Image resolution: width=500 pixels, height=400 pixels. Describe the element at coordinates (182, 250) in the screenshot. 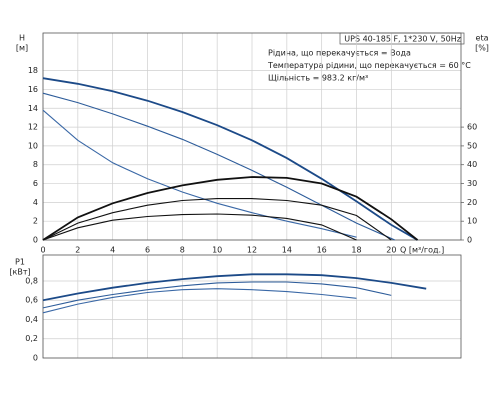

I see `x-tick-label: 8` at that location.